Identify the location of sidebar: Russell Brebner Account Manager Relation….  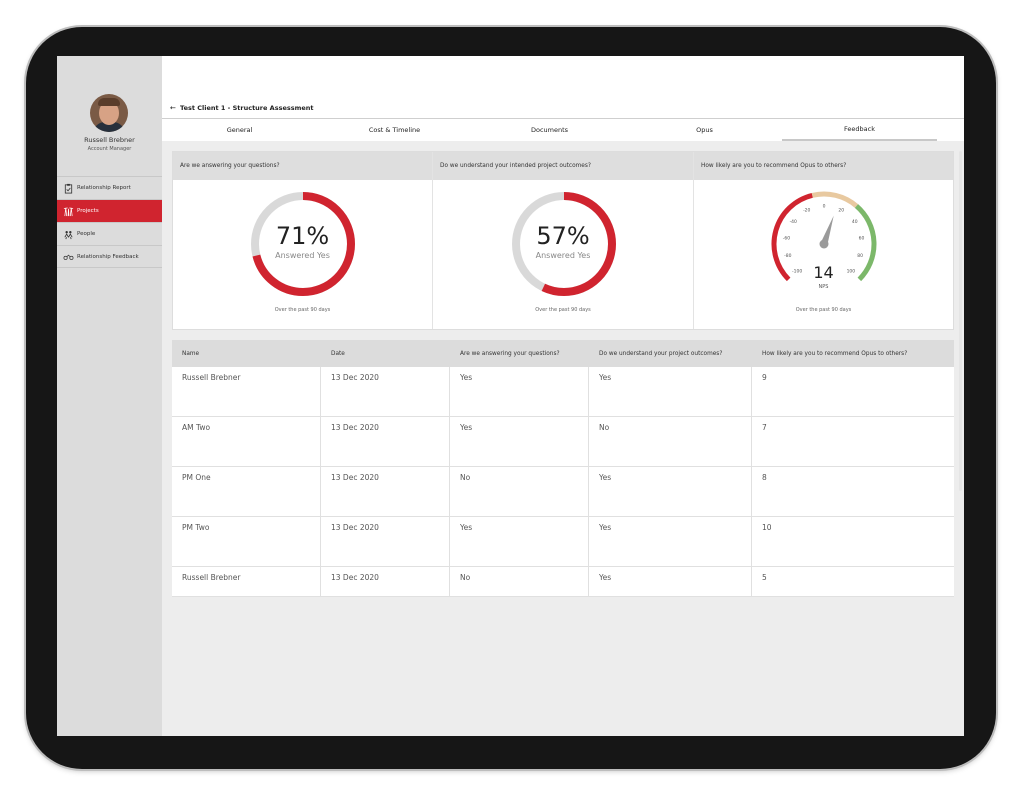
(109, 396).